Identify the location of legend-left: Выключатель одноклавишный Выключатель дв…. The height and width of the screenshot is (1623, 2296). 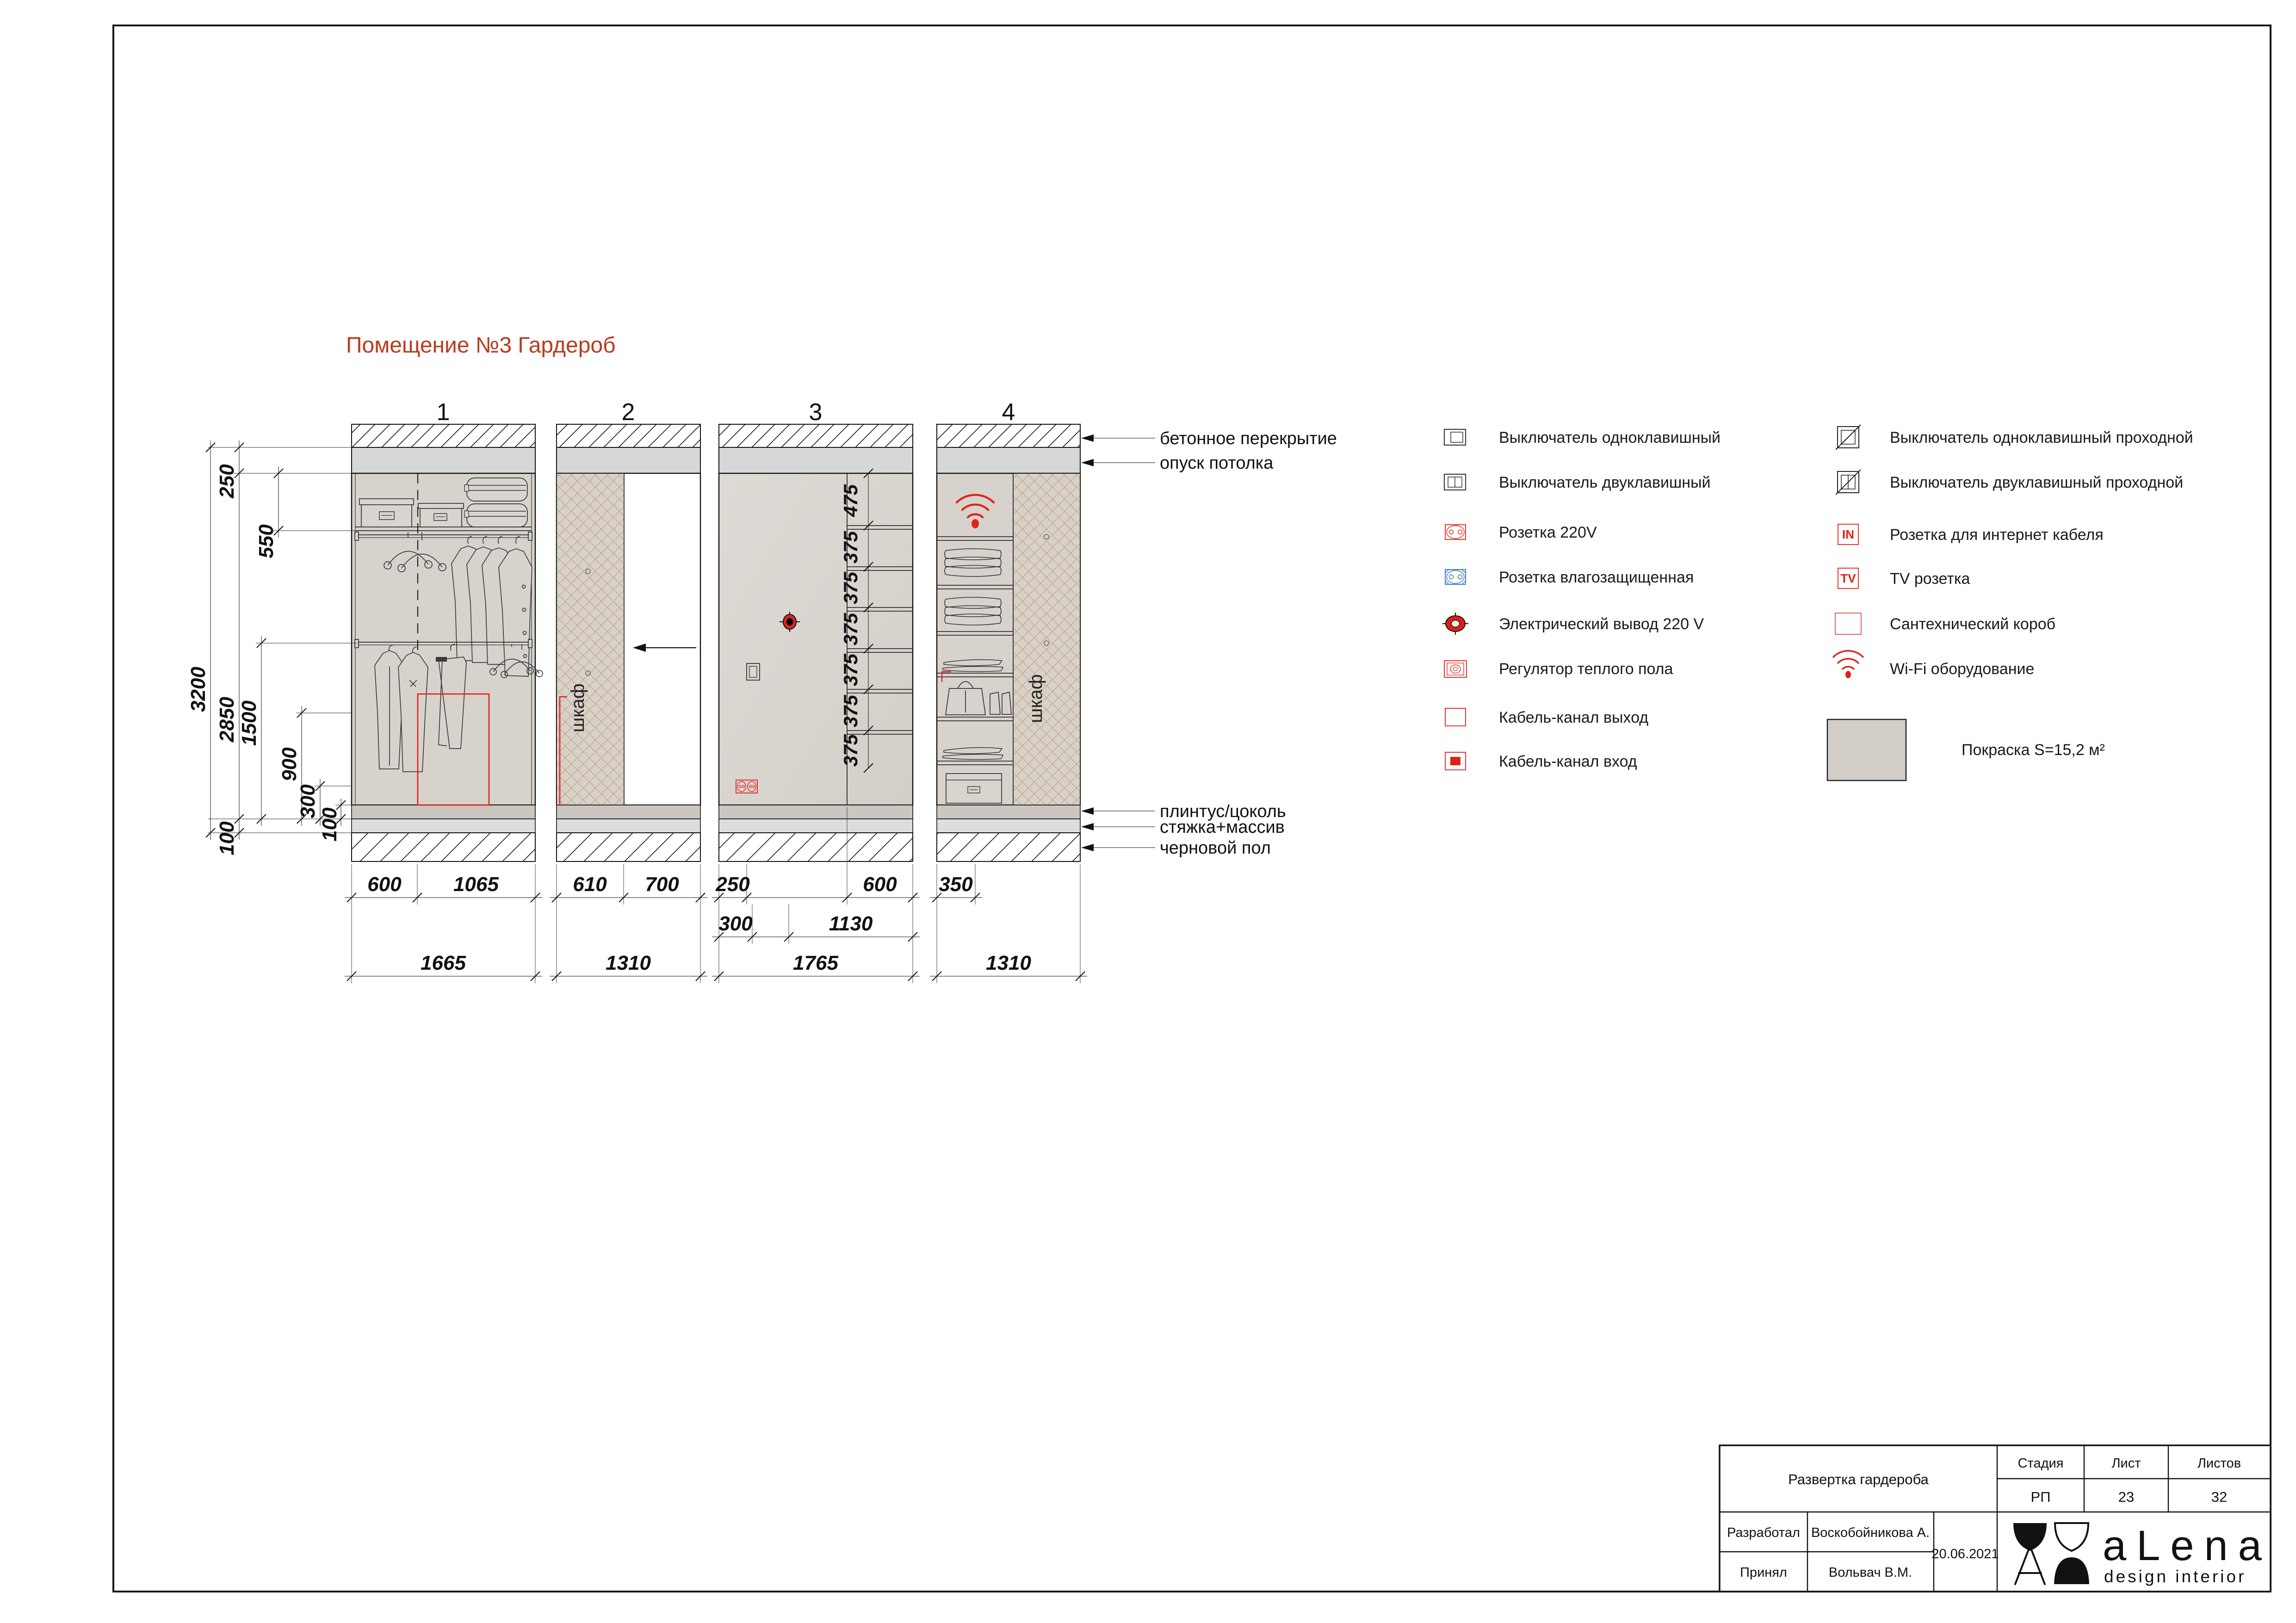
(1581, 599).